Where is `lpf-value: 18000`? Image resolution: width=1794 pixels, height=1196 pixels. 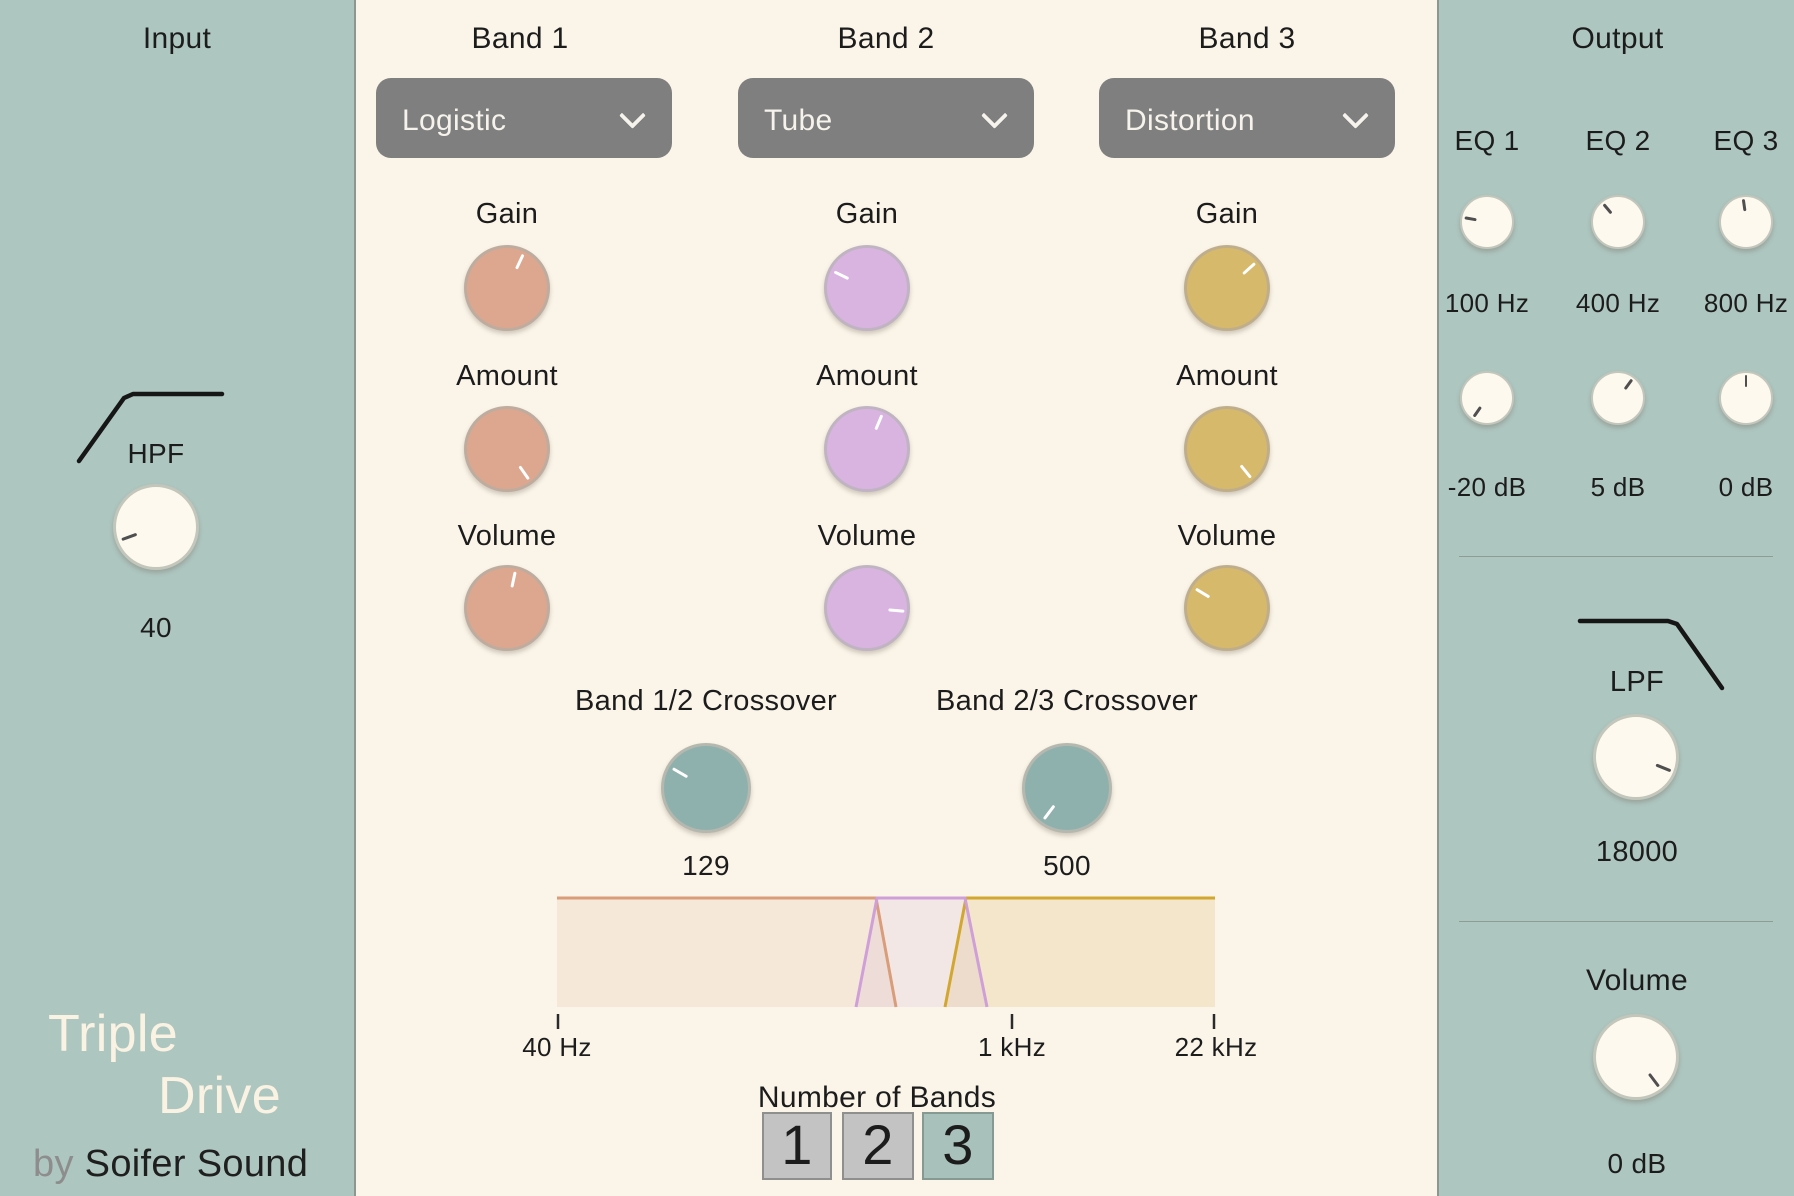 lpf-value: 18000 is located at coordinates (1637, 852).